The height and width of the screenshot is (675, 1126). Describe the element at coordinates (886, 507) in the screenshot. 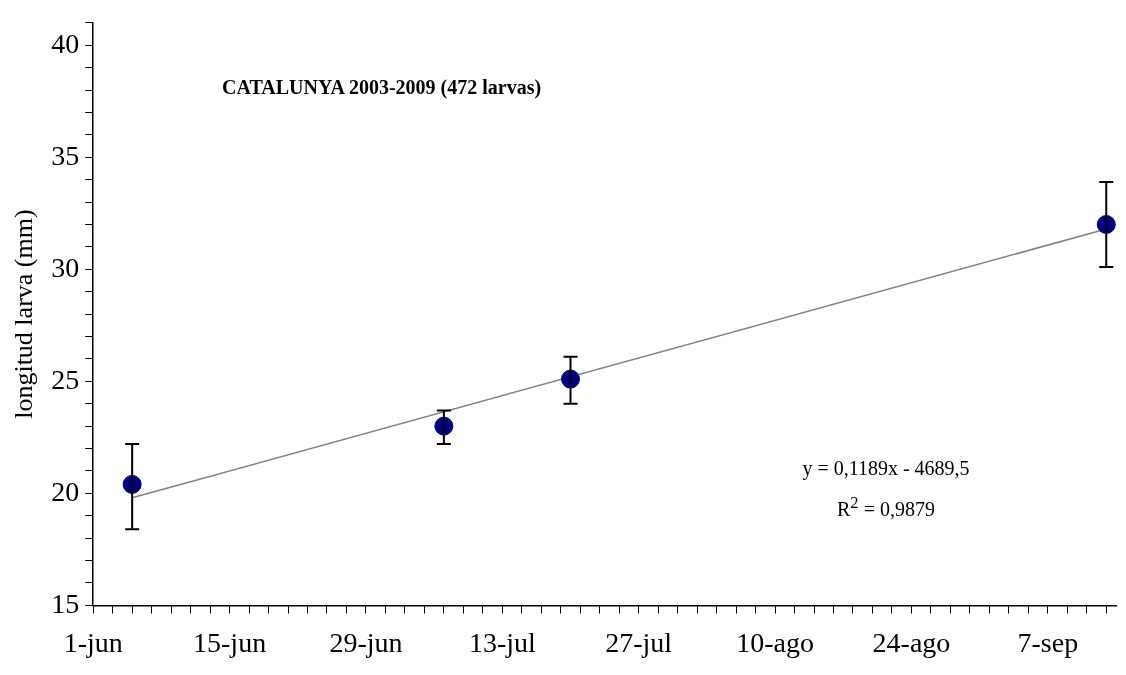

I see `annotation: R$^{2}$ = 0,9879` at that location.